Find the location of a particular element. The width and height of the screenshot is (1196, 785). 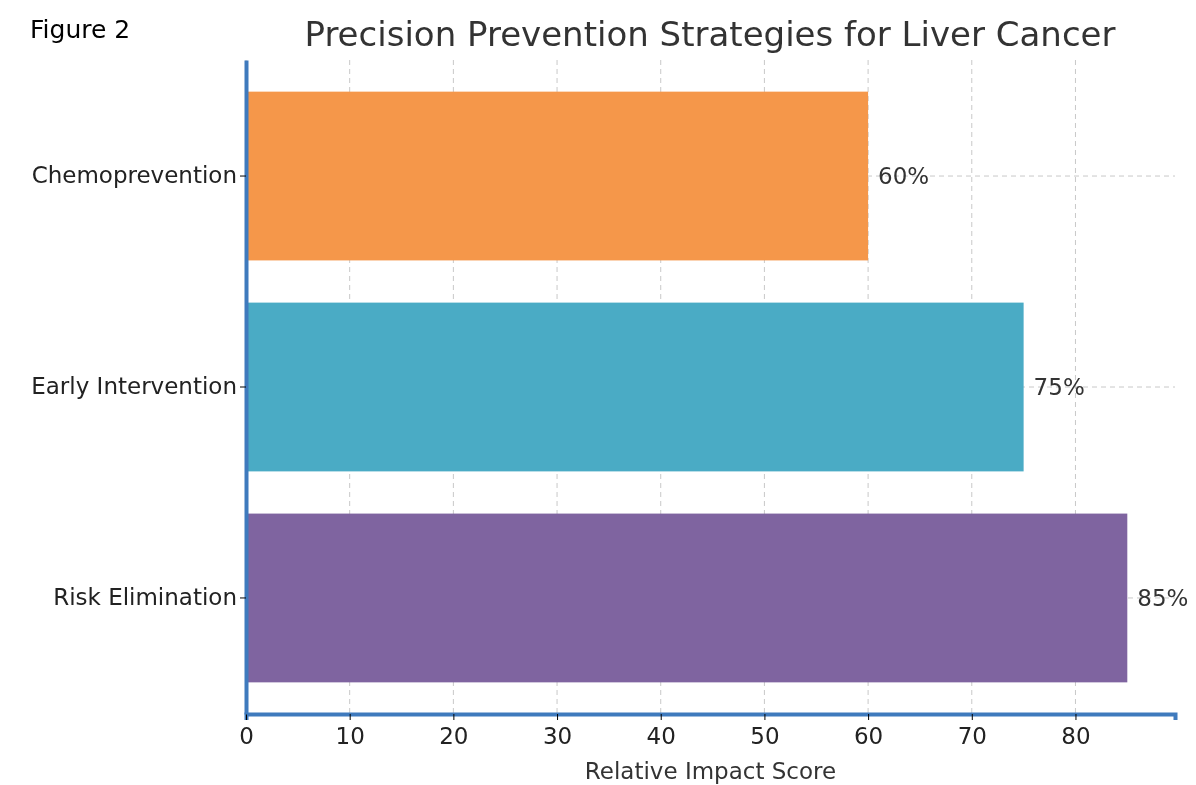

x-axis-title: Relative Impact Score is located at coordinates (710, 771).